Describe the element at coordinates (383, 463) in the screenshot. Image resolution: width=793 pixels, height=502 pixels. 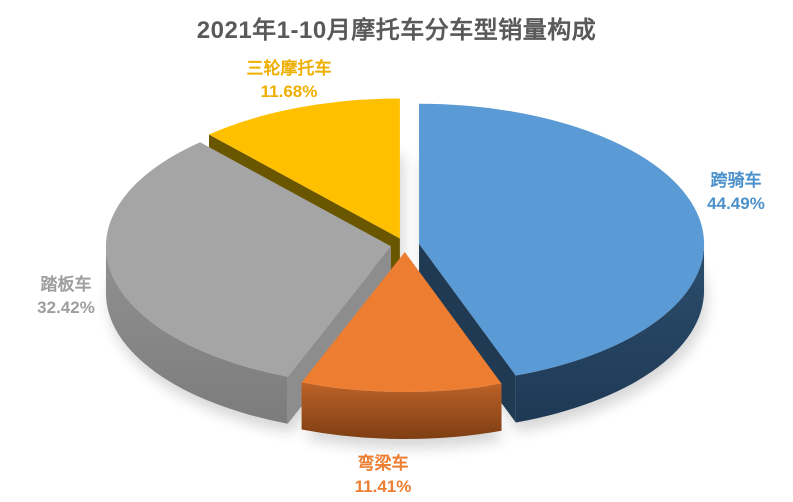
I see `data-label-category: 弯梁车` at that location.